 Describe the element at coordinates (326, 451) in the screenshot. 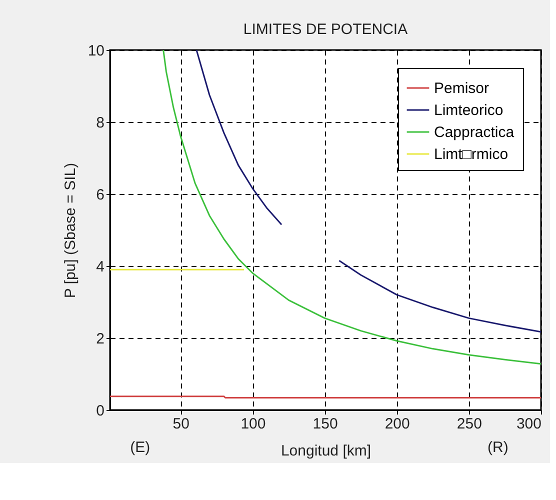

I see `x-axis-title: Longitud [km]` at that location.